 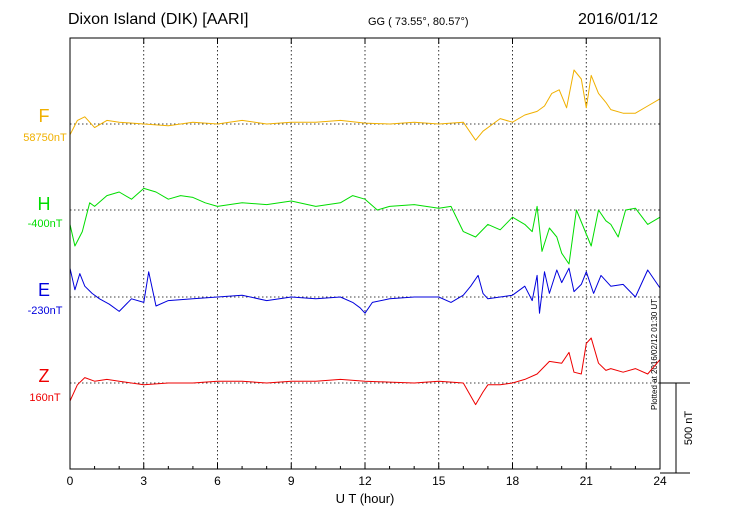 What do you see at coordinates (45, 398) in the screenshot?
I see `z-baseline-label: 160nT` at bounding box center [45, 398].